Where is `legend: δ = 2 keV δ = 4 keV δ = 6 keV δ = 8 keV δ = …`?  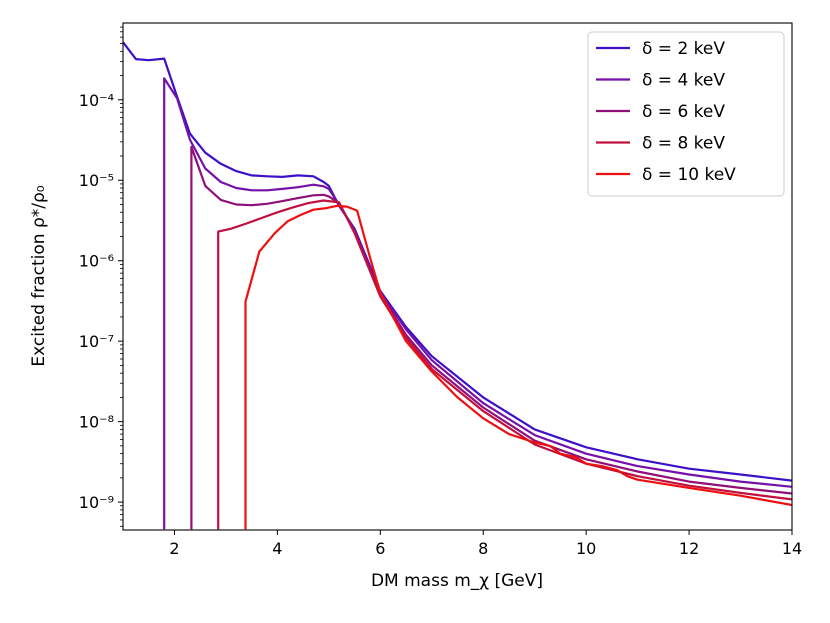
legend: δ = 2 keV δ = 4 keV δ = 6 keV δ = 8 keV δ = … is located at coordinates (686, 114).